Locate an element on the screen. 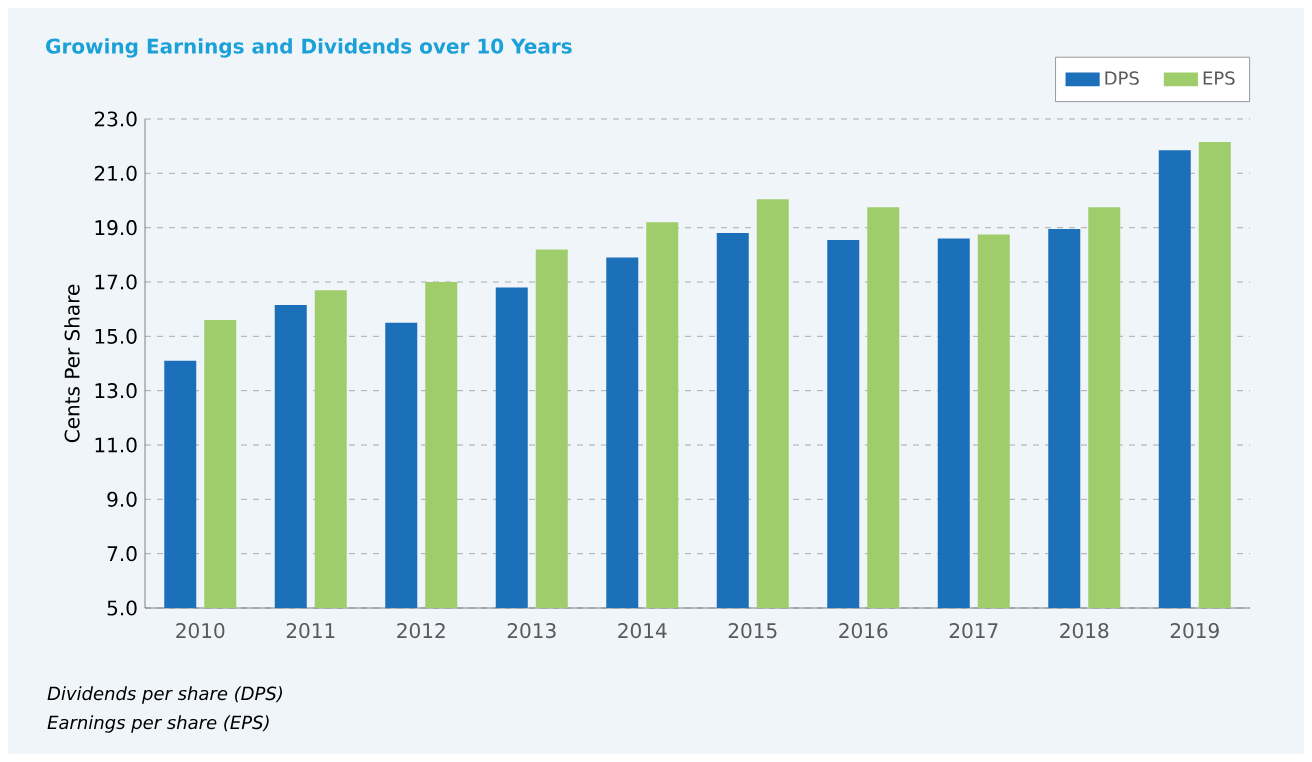  x-tick-label: 2011 is located at coordinates (310, 631).